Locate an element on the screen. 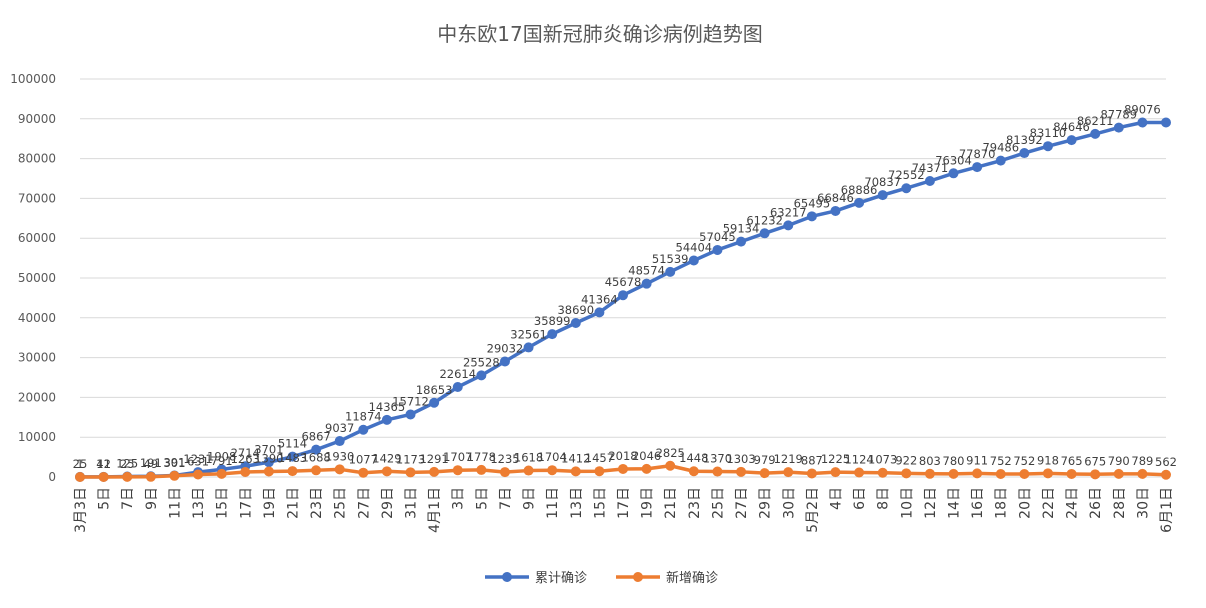  x-tick-label: 13日 is located at coordinates (577, 503).